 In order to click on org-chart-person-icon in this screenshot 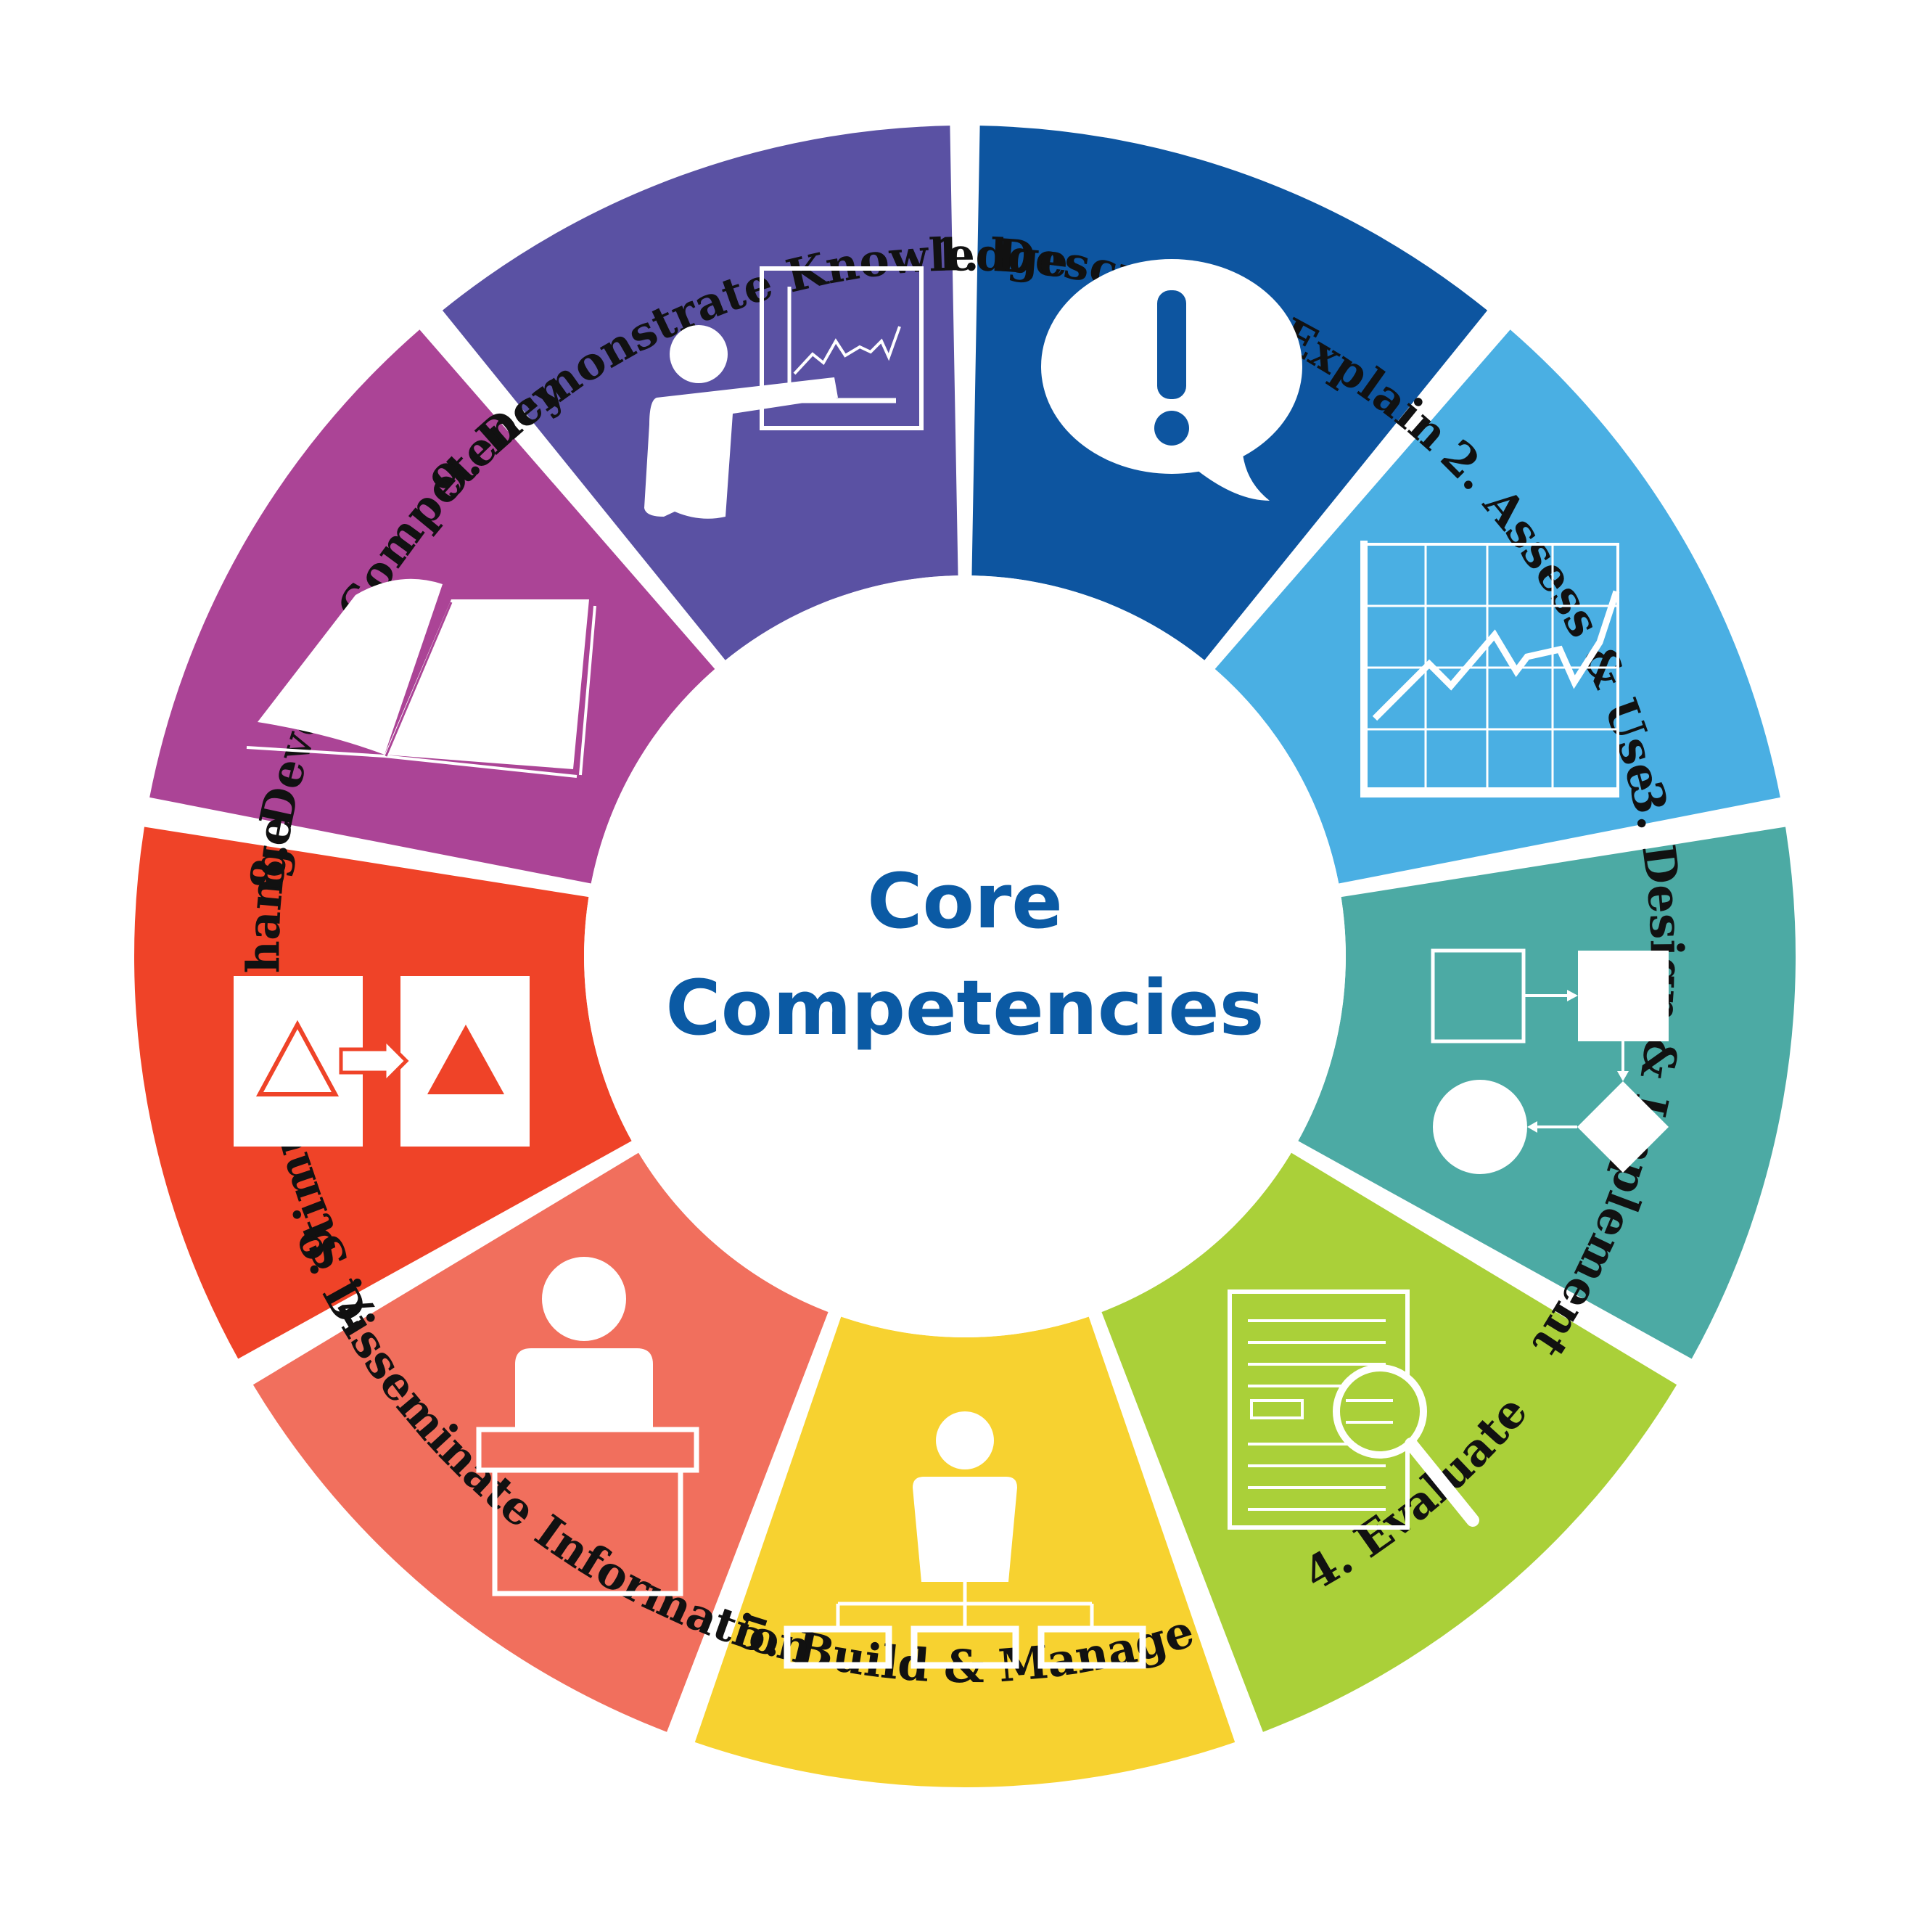, I will do `click(965, 1540)`.